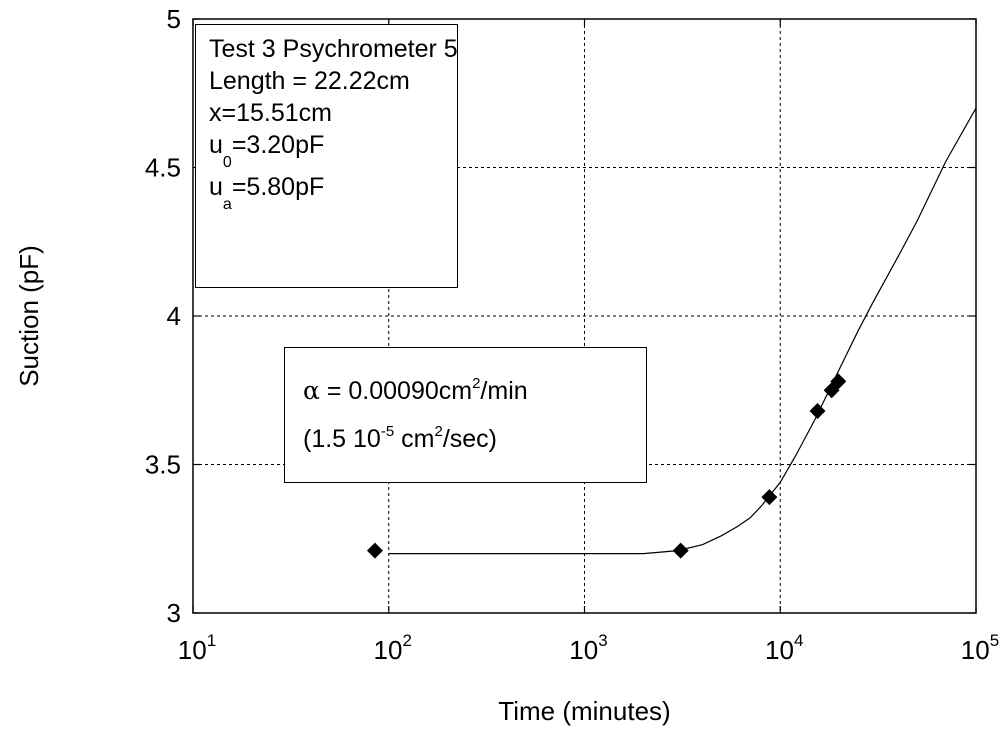  I want to click on x-tick-label: 10², so click(393, 648).